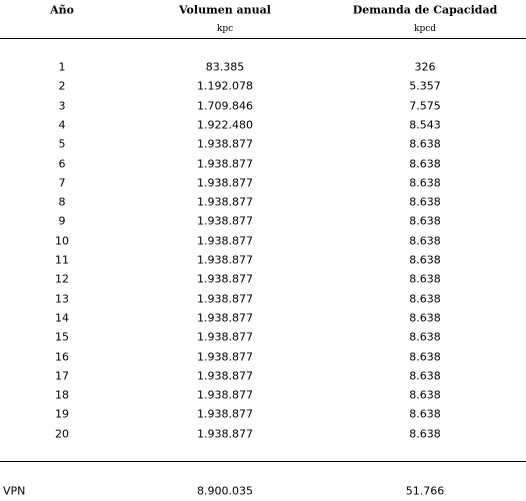  I want to click on year-cell: 2, so click(62, 86).